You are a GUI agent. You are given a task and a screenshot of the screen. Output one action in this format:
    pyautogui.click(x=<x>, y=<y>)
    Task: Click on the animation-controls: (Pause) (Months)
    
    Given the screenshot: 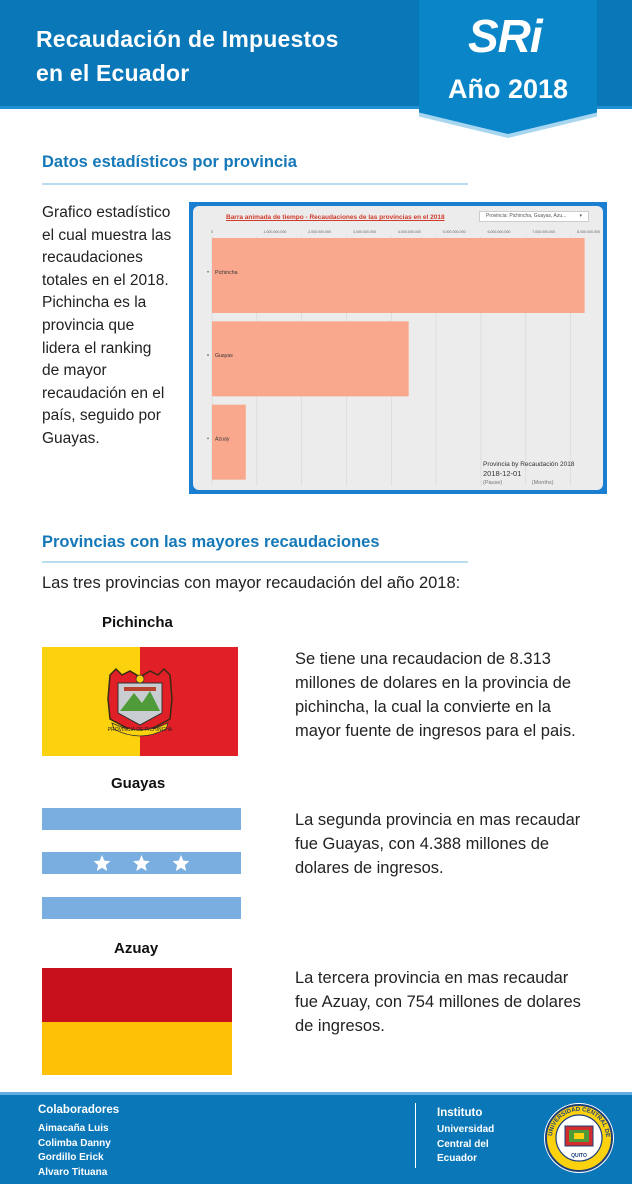 What is the action you would take?
    pyautogui.click(x=532, y=483)
    